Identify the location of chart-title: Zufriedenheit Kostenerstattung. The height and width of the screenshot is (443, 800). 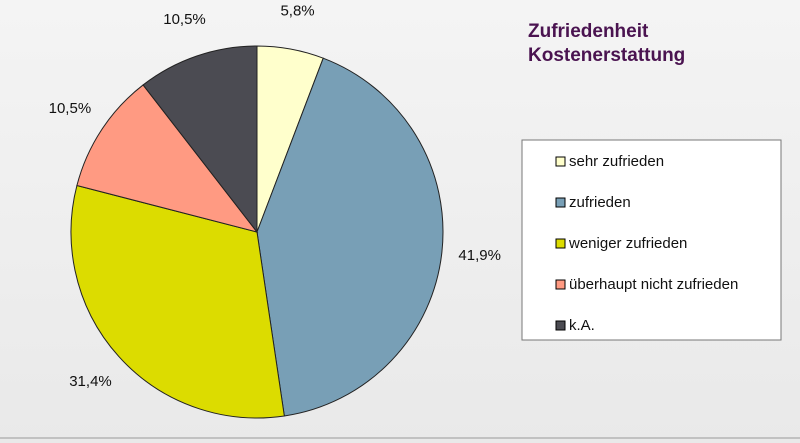
(607, 43).